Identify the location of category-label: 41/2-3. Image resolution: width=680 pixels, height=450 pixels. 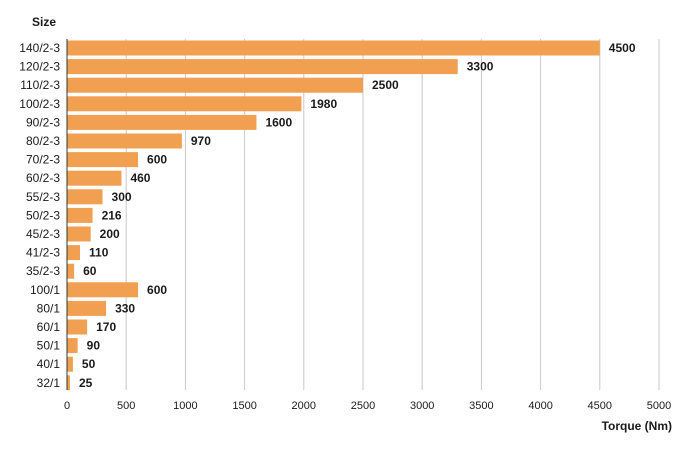
(43, 253).